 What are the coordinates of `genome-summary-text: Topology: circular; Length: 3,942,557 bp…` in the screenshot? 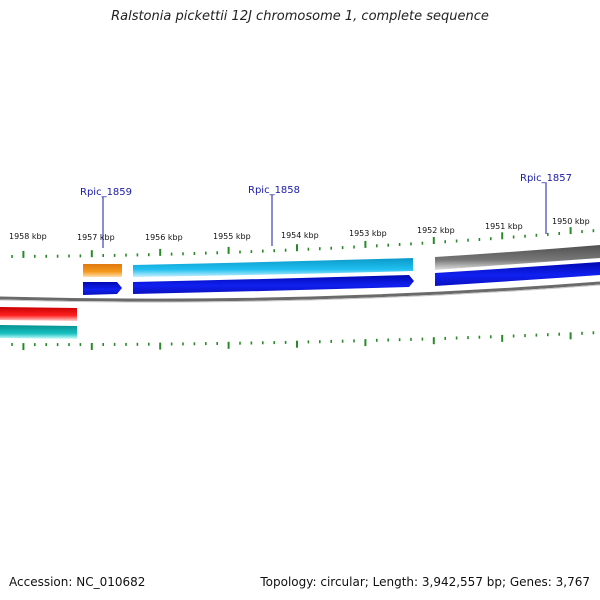 It's located at (425, 582).